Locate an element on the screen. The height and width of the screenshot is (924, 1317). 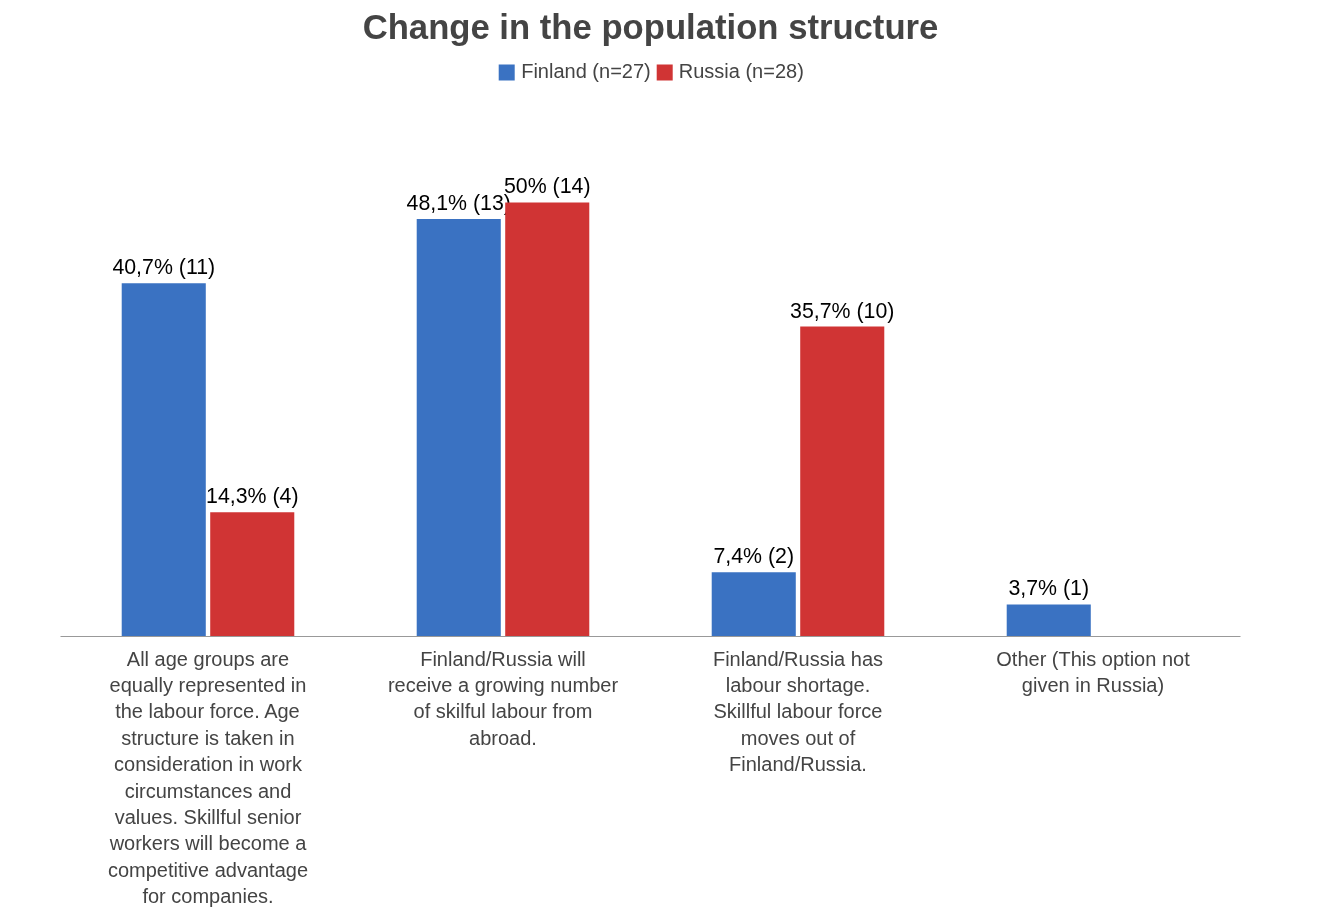
data-label: 3,7% (1) is located at coordinates (1049, 588).